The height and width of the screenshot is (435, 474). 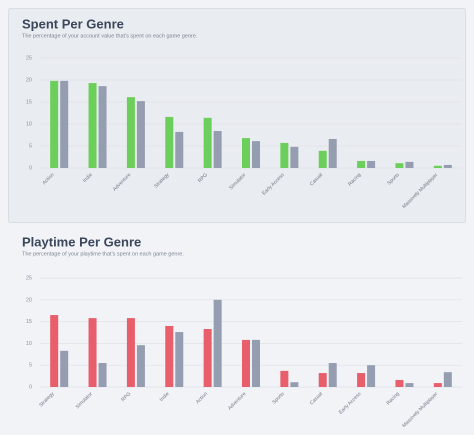 I want to click on chart-title: Playtime Per Genre, so click(x=81, y=241).